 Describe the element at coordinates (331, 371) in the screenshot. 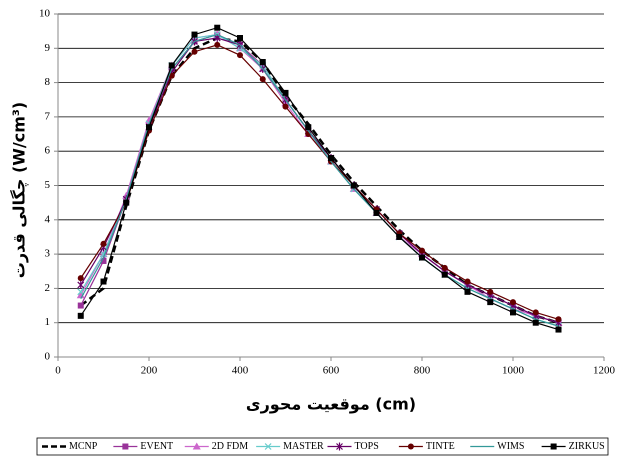

I see `x-tick-label: 600` at that location.